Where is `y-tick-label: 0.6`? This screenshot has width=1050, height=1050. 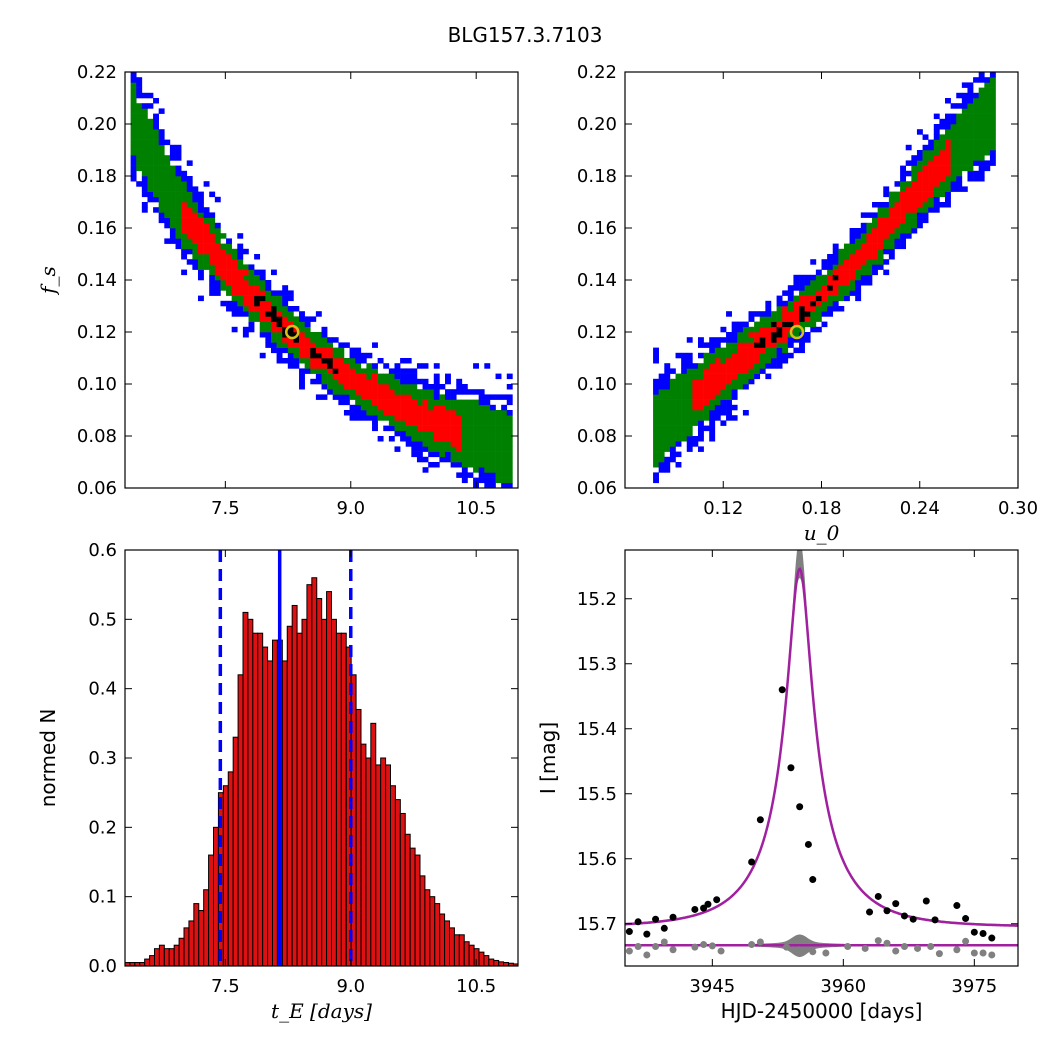
y-tick-label: 0.6 is located at coordinates (102, 550).